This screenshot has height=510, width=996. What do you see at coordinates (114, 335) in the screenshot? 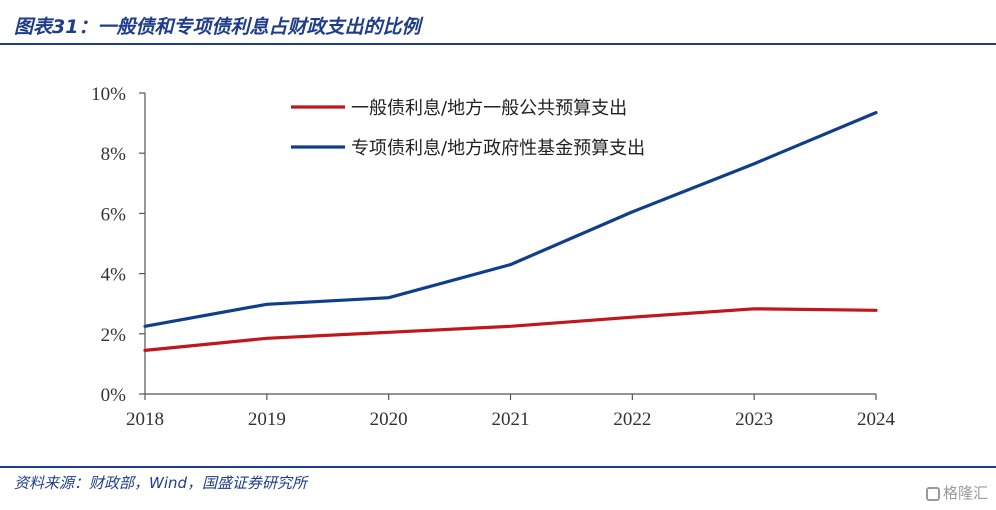
I see `y-tick-label: 2%` at bounding box center [114, 335].